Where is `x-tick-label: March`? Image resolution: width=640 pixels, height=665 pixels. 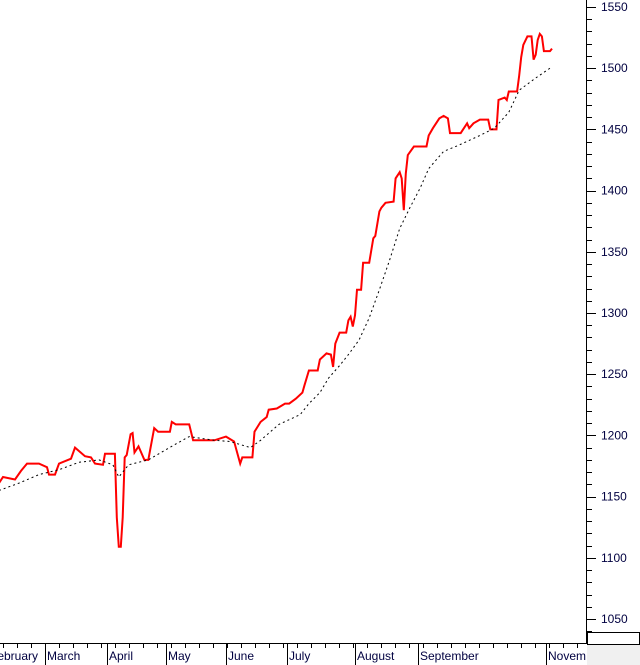 x-tick-label: March is located at coordinates (63, 656).